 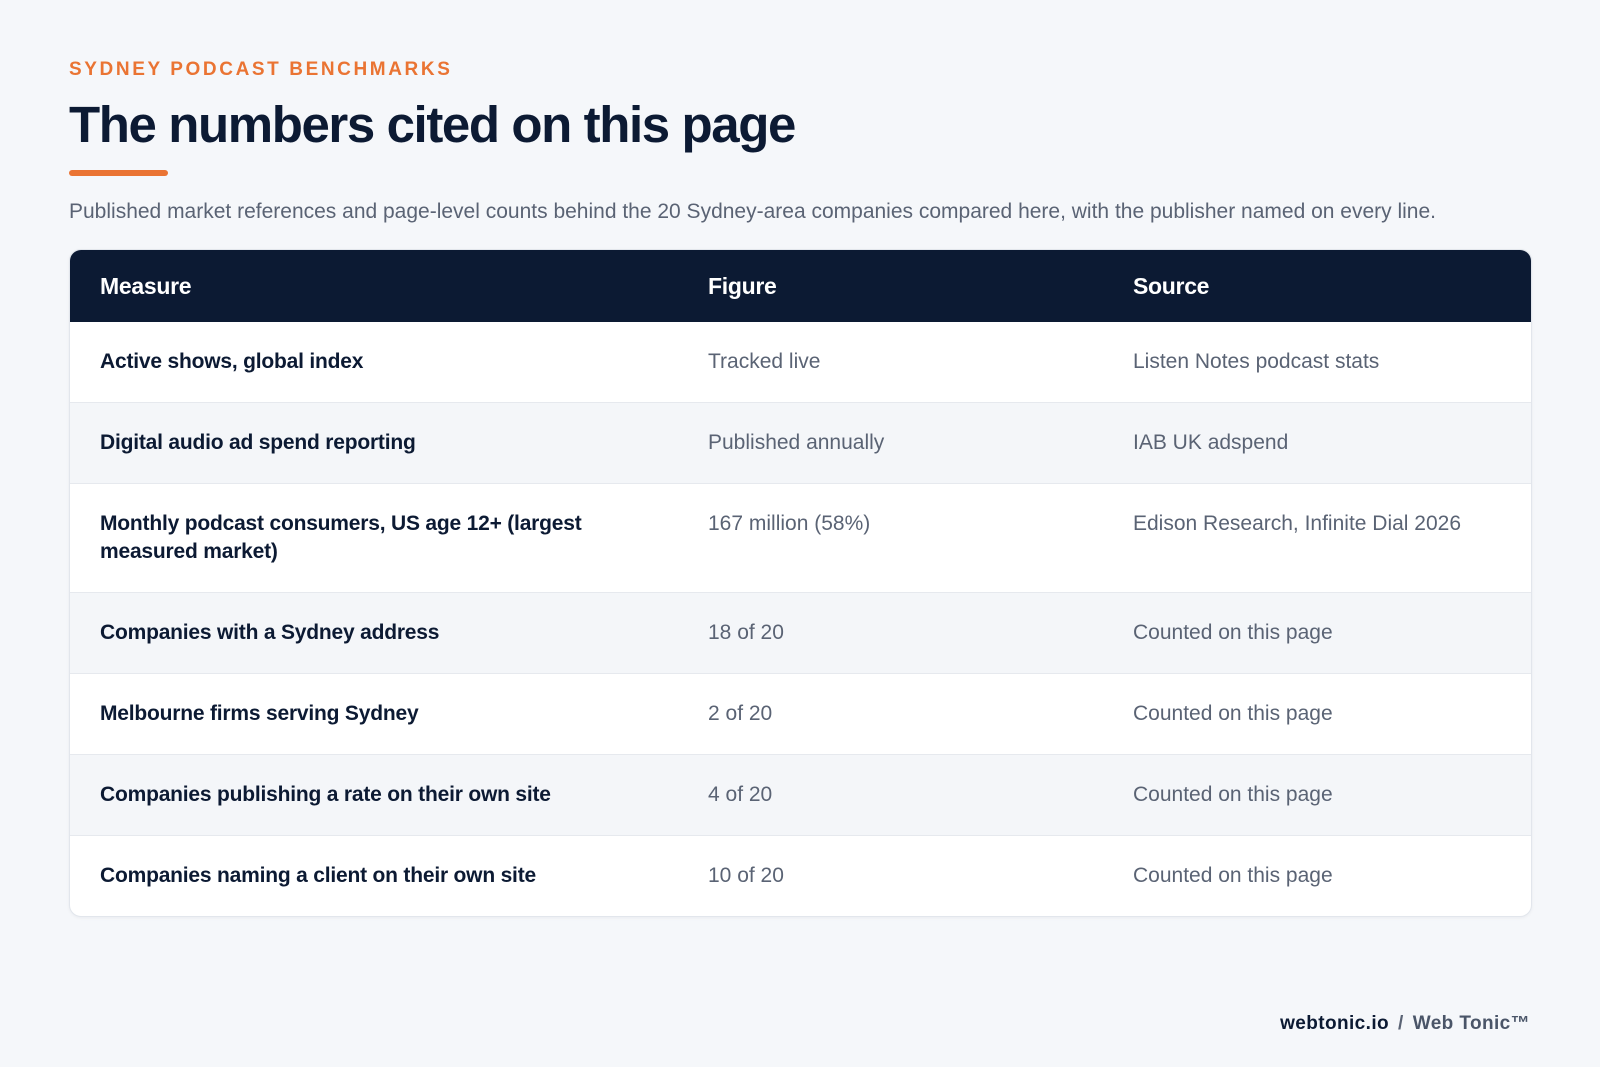 What do you see at coordinates (374, 443) in the screenshot?
I see `measure-cell: Digital audio ad spend reporting` at bounding box center [374, 443].